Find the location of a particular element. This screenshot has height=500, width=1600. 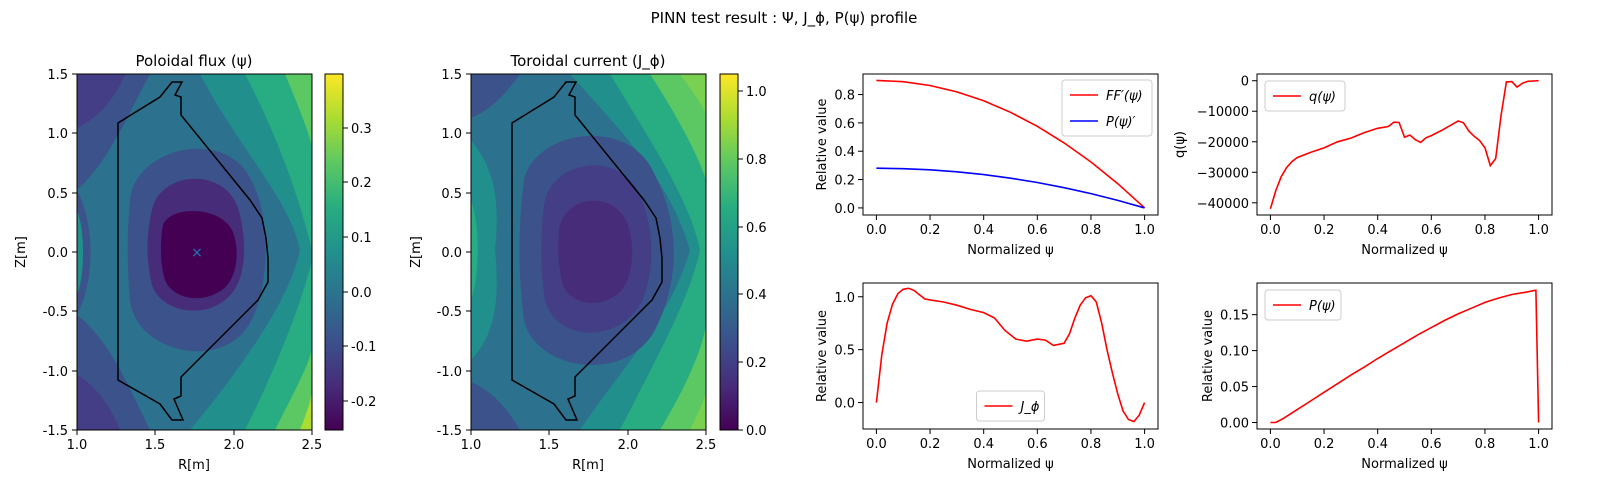

jphi-ylabel: Z[m] is located at coordinates (416, 252).